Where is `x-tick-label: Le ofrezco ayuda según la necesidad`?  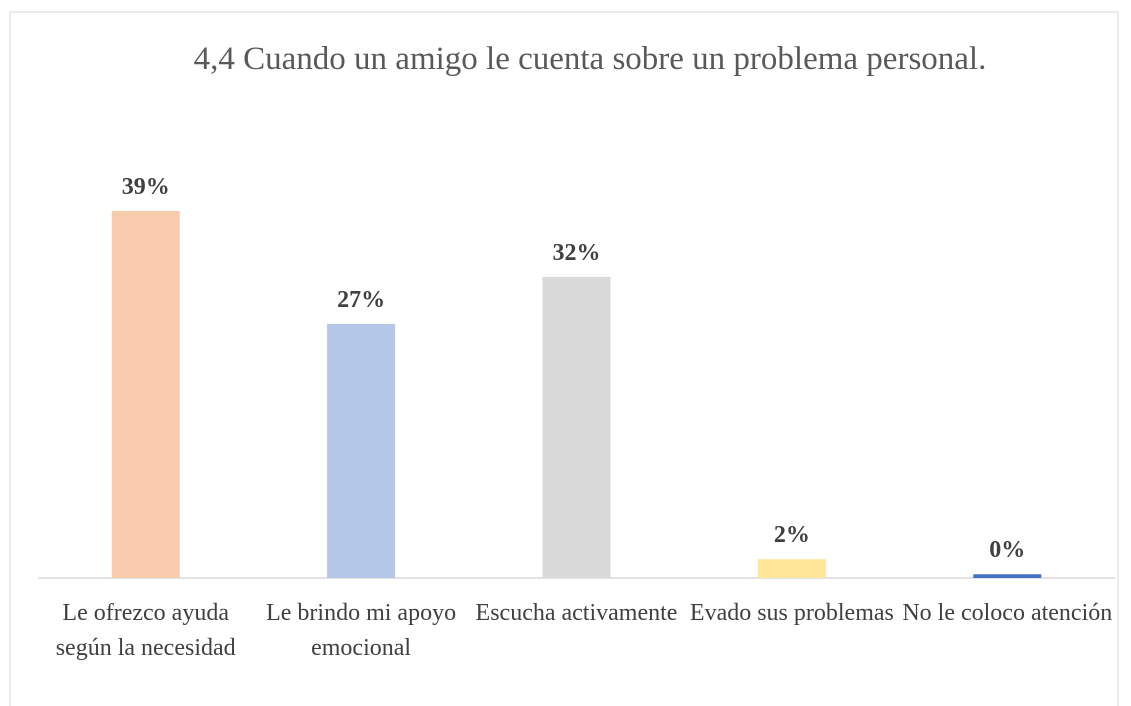
x-tick-label: Le ofrezco ayuda según la necesidad is located at coordinates (145, 630).